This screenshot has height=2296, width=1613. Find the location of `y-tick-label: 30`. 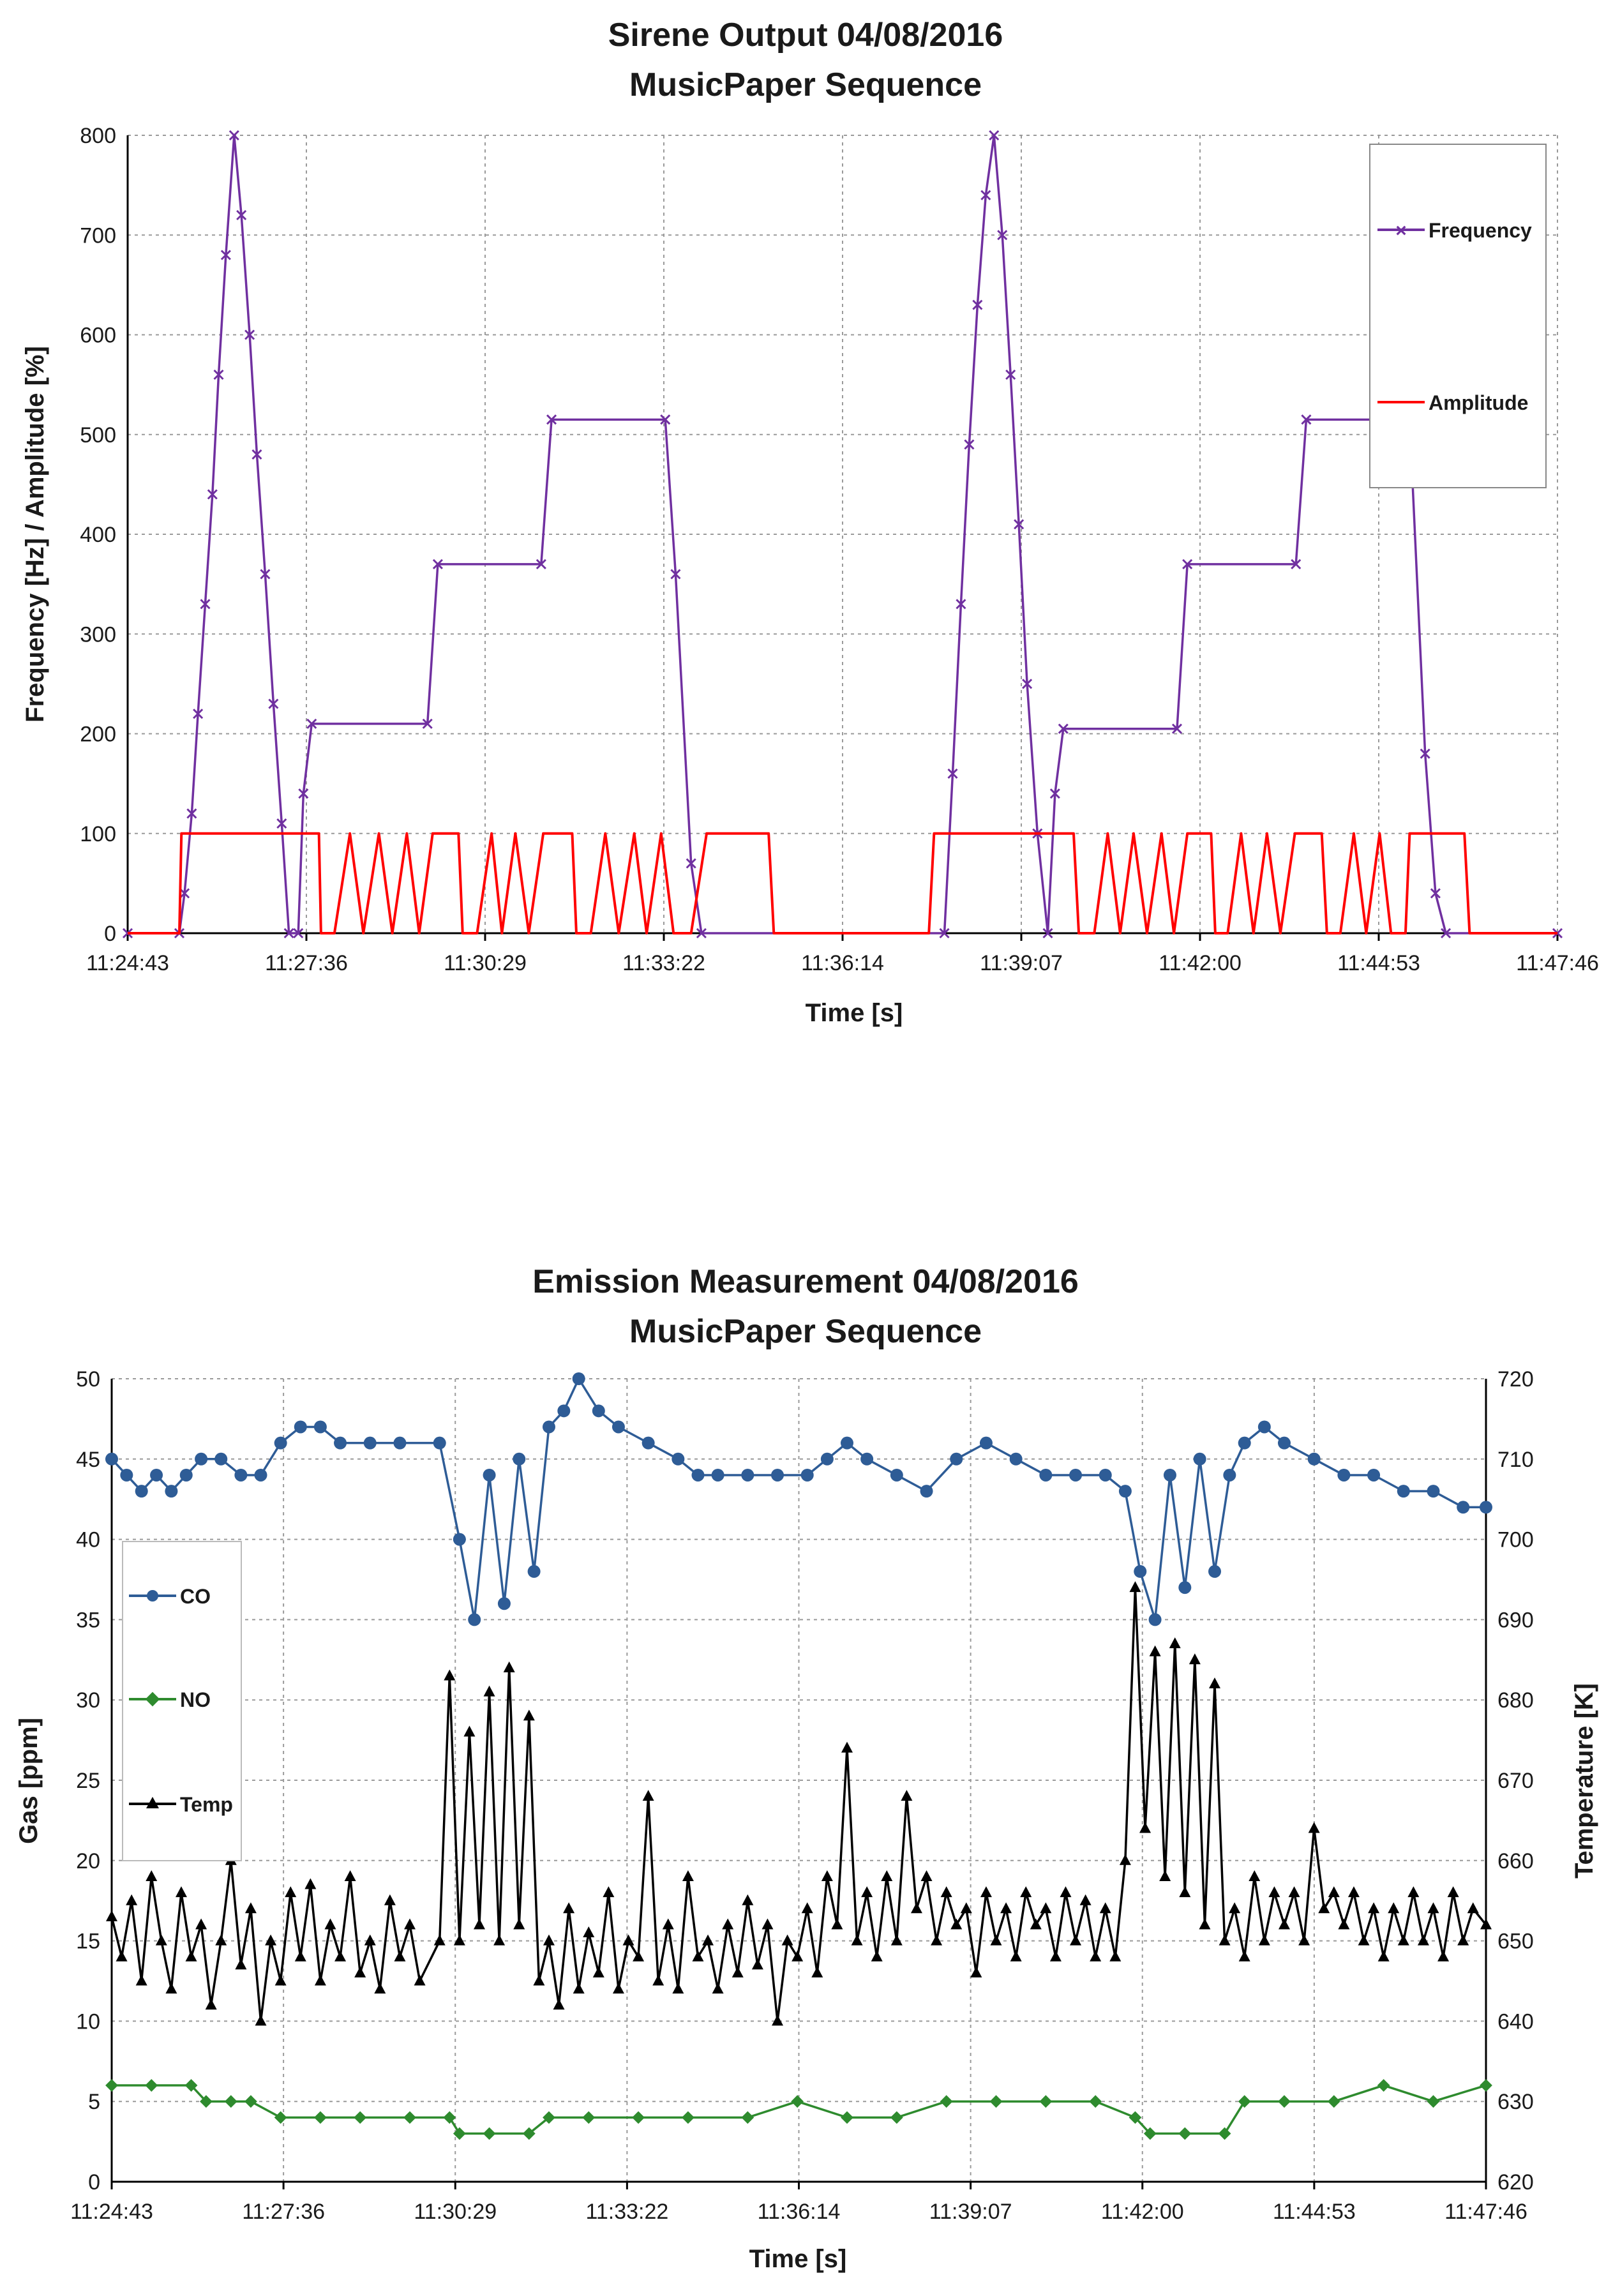

y-tick-label: 30 is located at coordinates (88, 1701).